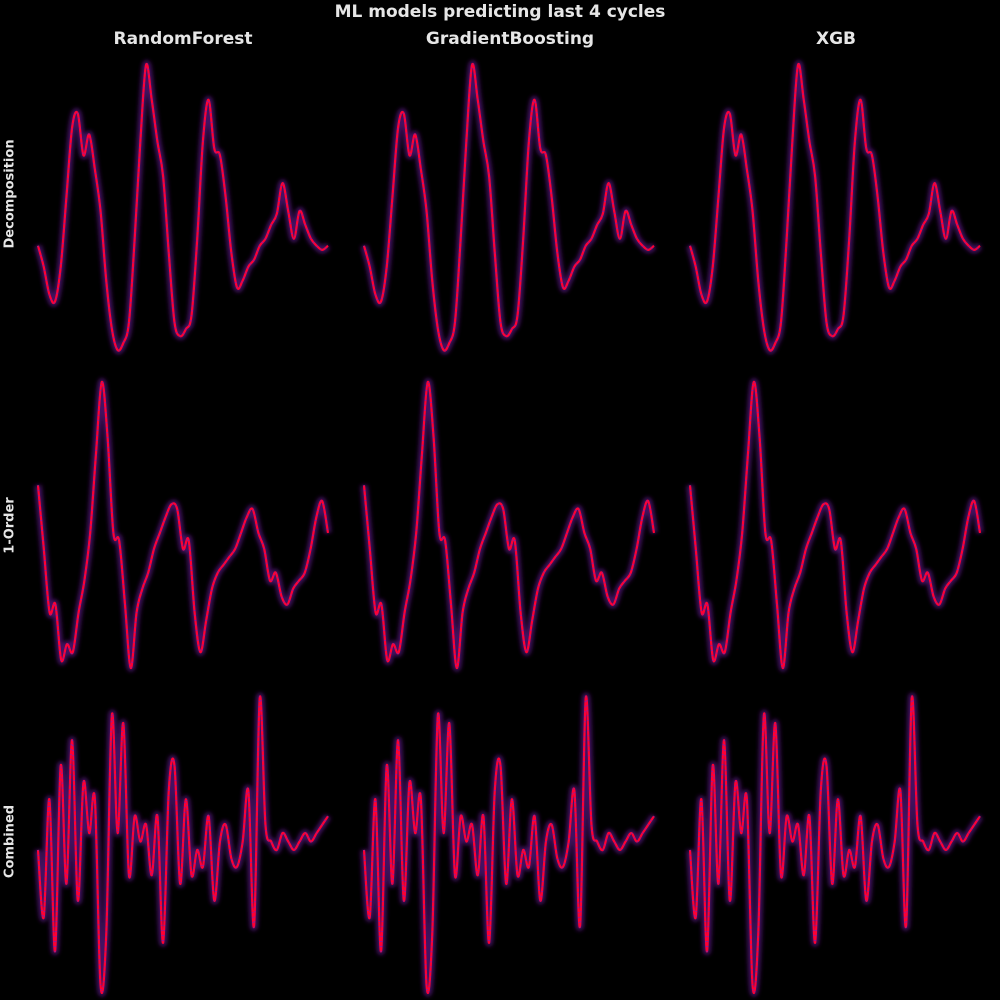  Describe the element at coordinates (509, 844) in the screenshot. I see `actual-line-combined-gradientboosting` at that location.